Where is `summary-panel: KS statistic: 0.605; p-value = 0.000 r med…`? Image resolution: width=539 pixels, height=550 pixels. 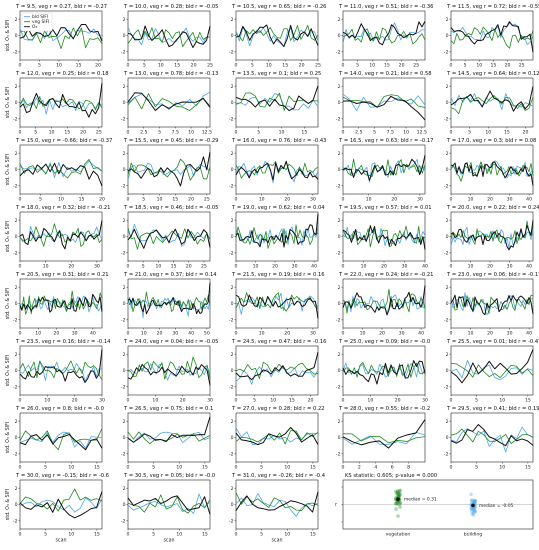 summary-panel: KS statistic: 0.605; p-value = 0.000 r med… is located at coordinates (434, 505).